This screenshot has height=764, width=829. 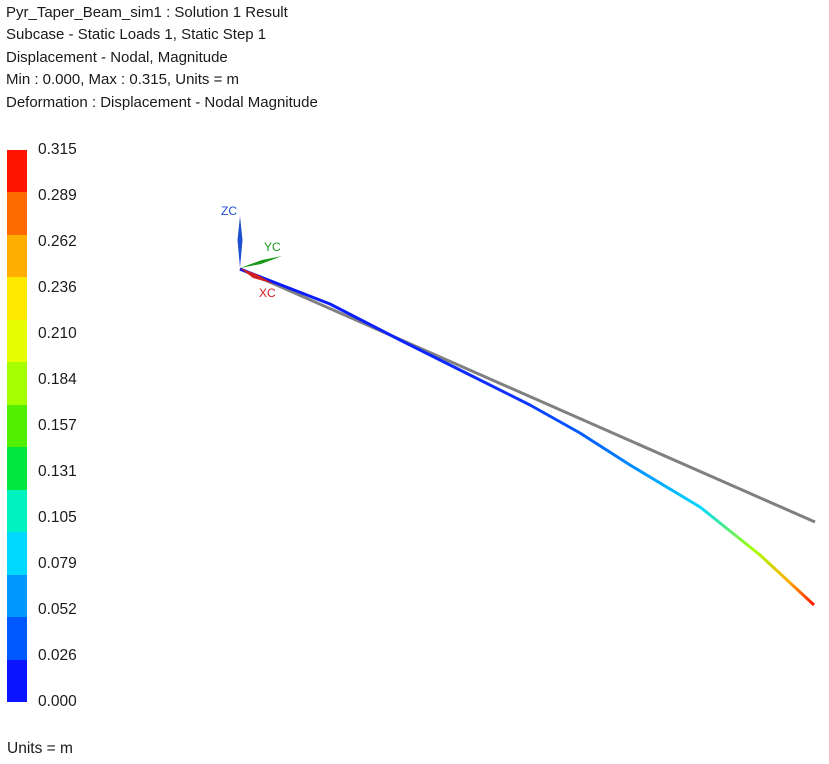 What do you see at coordinates (261, 262) in the screenshot?
I see `yc-axis-arrow` at bounding box center [261, 262].